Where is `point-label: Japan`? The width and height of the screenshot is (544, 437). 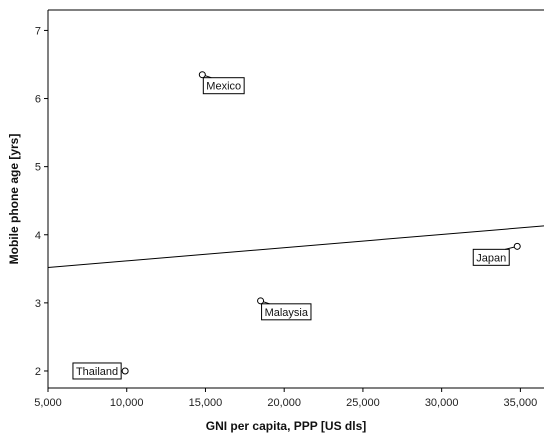
point-label: Japan is located at coordinates (491, 258).